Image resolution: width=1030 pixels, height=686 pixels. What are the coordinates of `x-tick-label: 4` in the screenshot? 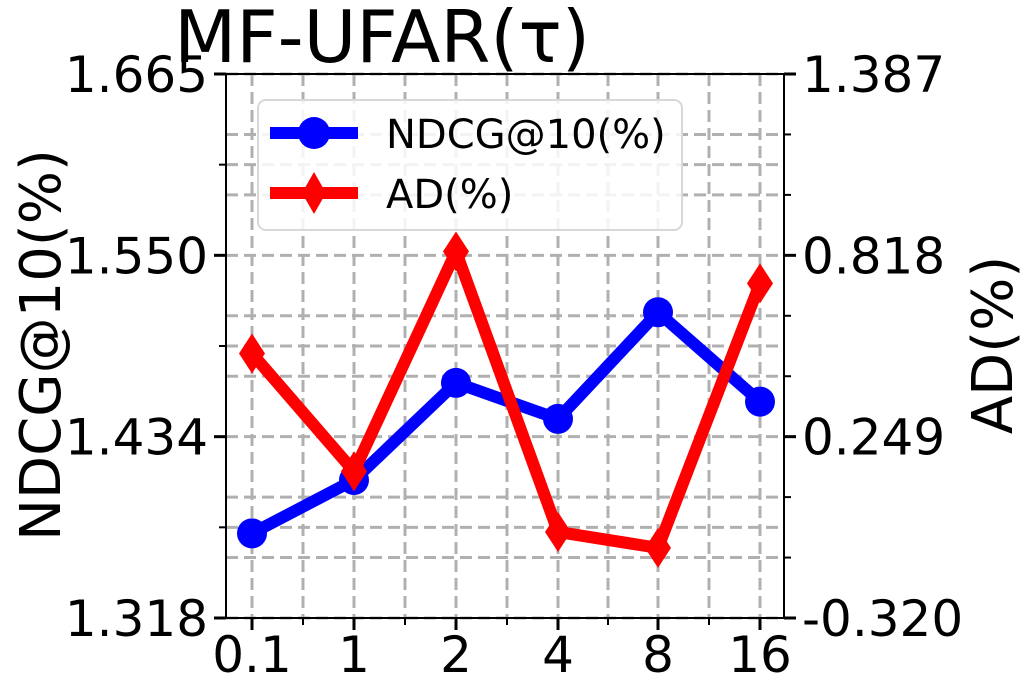 It's located at (558, 655).